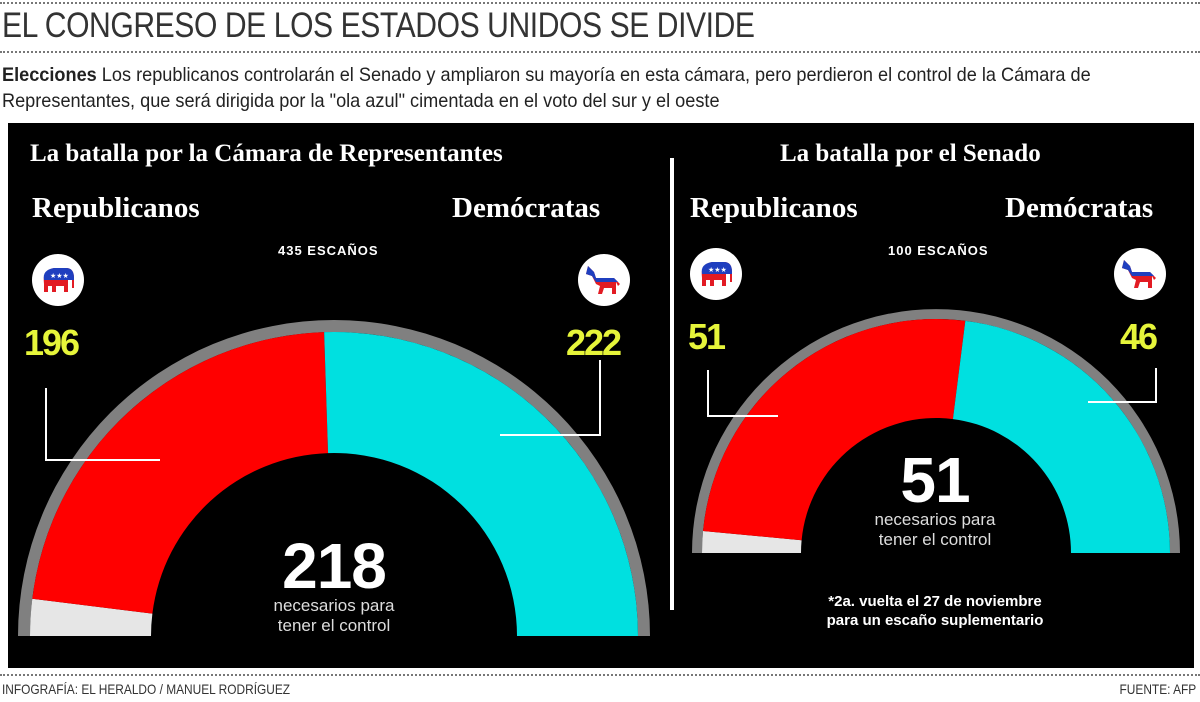  Describe the element at coordinates (116, 208) in the screenshot. I see `house-rep-label: Republicanos` at that location.